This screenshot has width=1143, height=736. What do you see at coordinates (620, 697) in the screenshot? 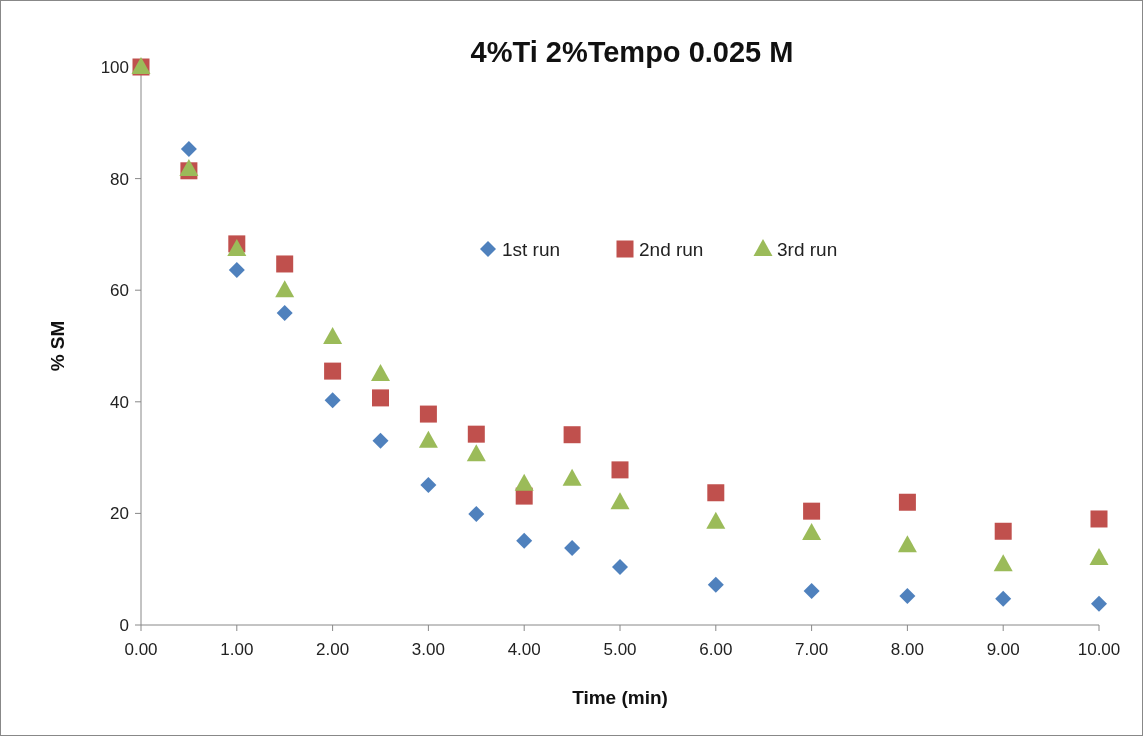
I see `x-axis-title: Time (min)` at bounding box center [620, 697].